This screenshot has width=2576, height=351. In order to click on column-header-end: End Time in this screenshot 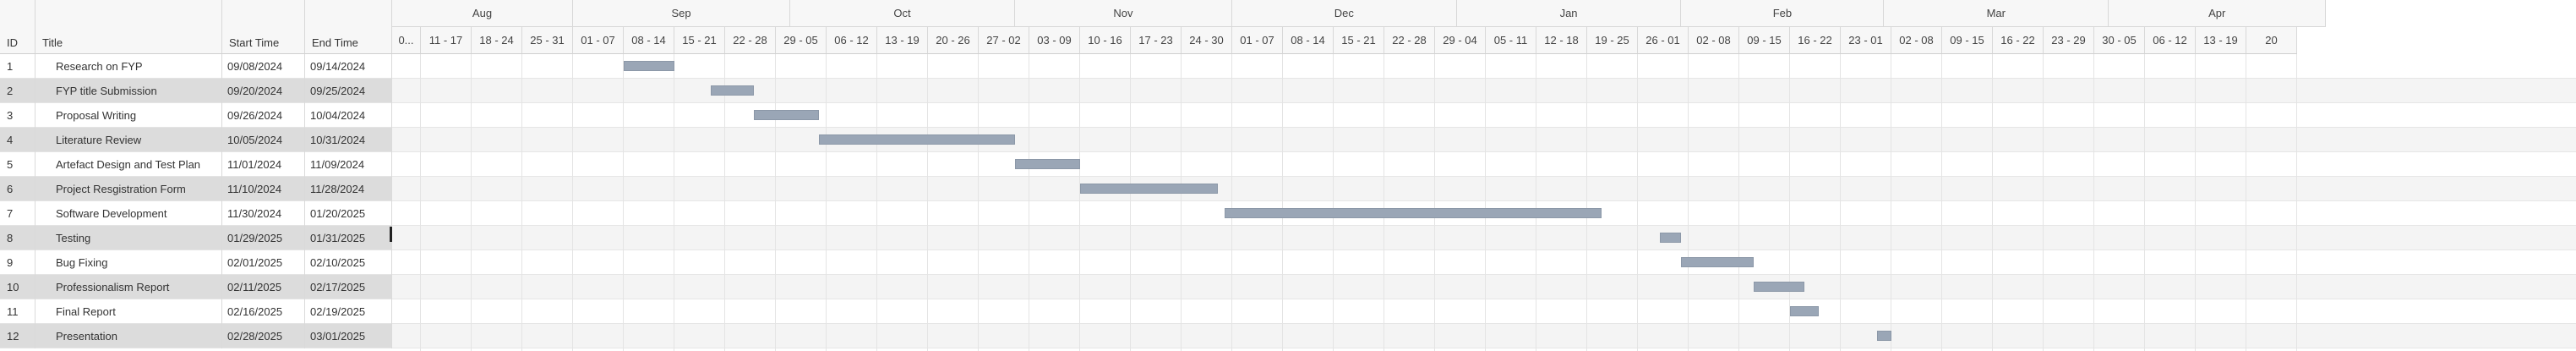, I will do `click(348, 27)`.